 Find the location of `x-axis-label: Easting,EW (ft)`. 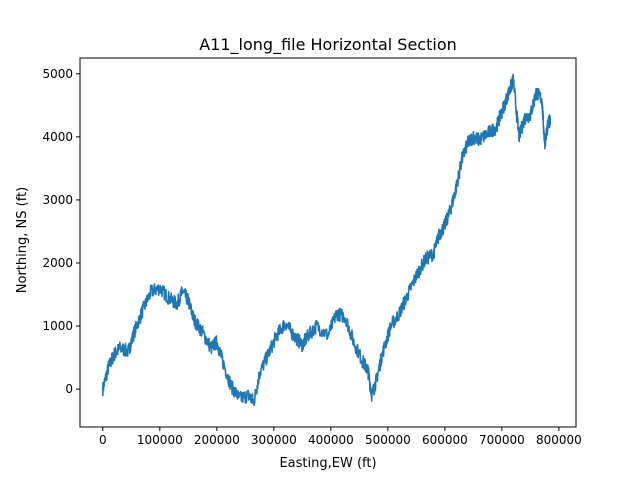

x-axis-label: Easting,EW (ft) is located at coordinates (327, 463).